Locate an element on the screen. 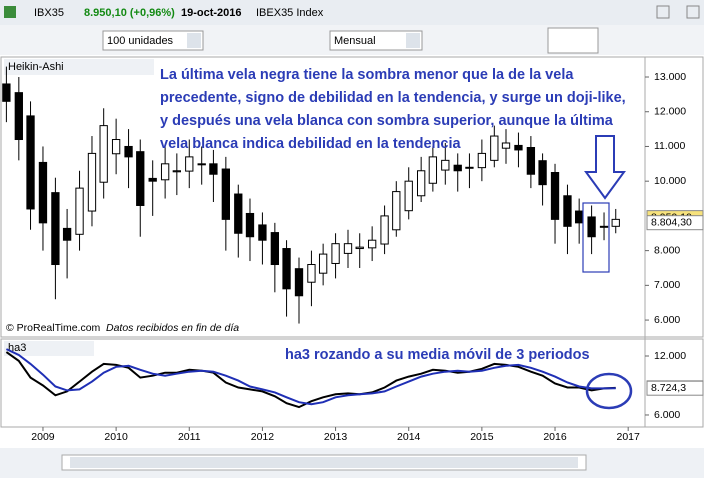 The width and height of the screenshot is (704, 478). y-tick-label: 11.000 is located at coordinates (669, 146).